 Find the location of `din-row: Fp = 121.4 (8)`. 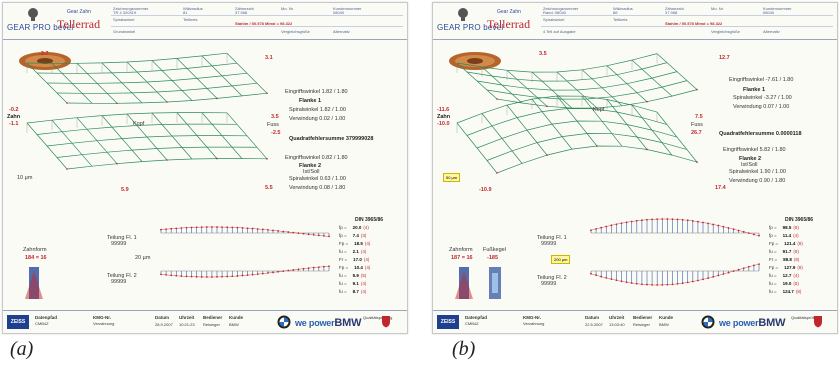

din-row: Fp = 121.4 (8) is located at coordinates (786, 243).